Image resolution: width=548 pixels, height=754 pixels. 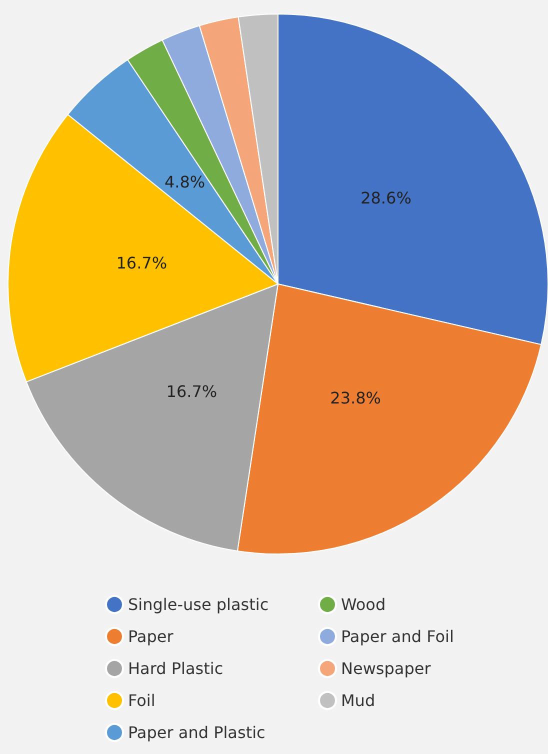 I want to click on legend-label: Mud, so click(x=358, y=700).